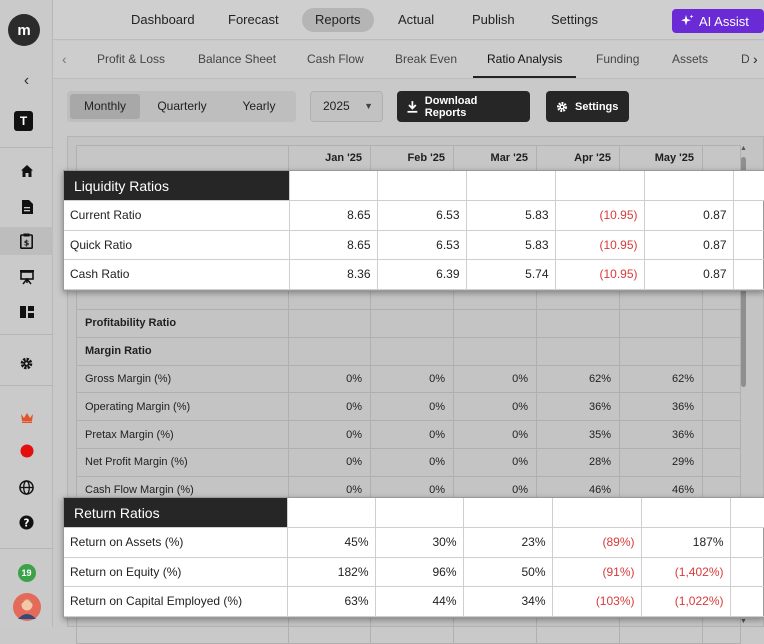  What do you see at coordinates (177, 245) in the screenshot?
I see `row-label: Quick Ratio` at bounding box center [177, 245].